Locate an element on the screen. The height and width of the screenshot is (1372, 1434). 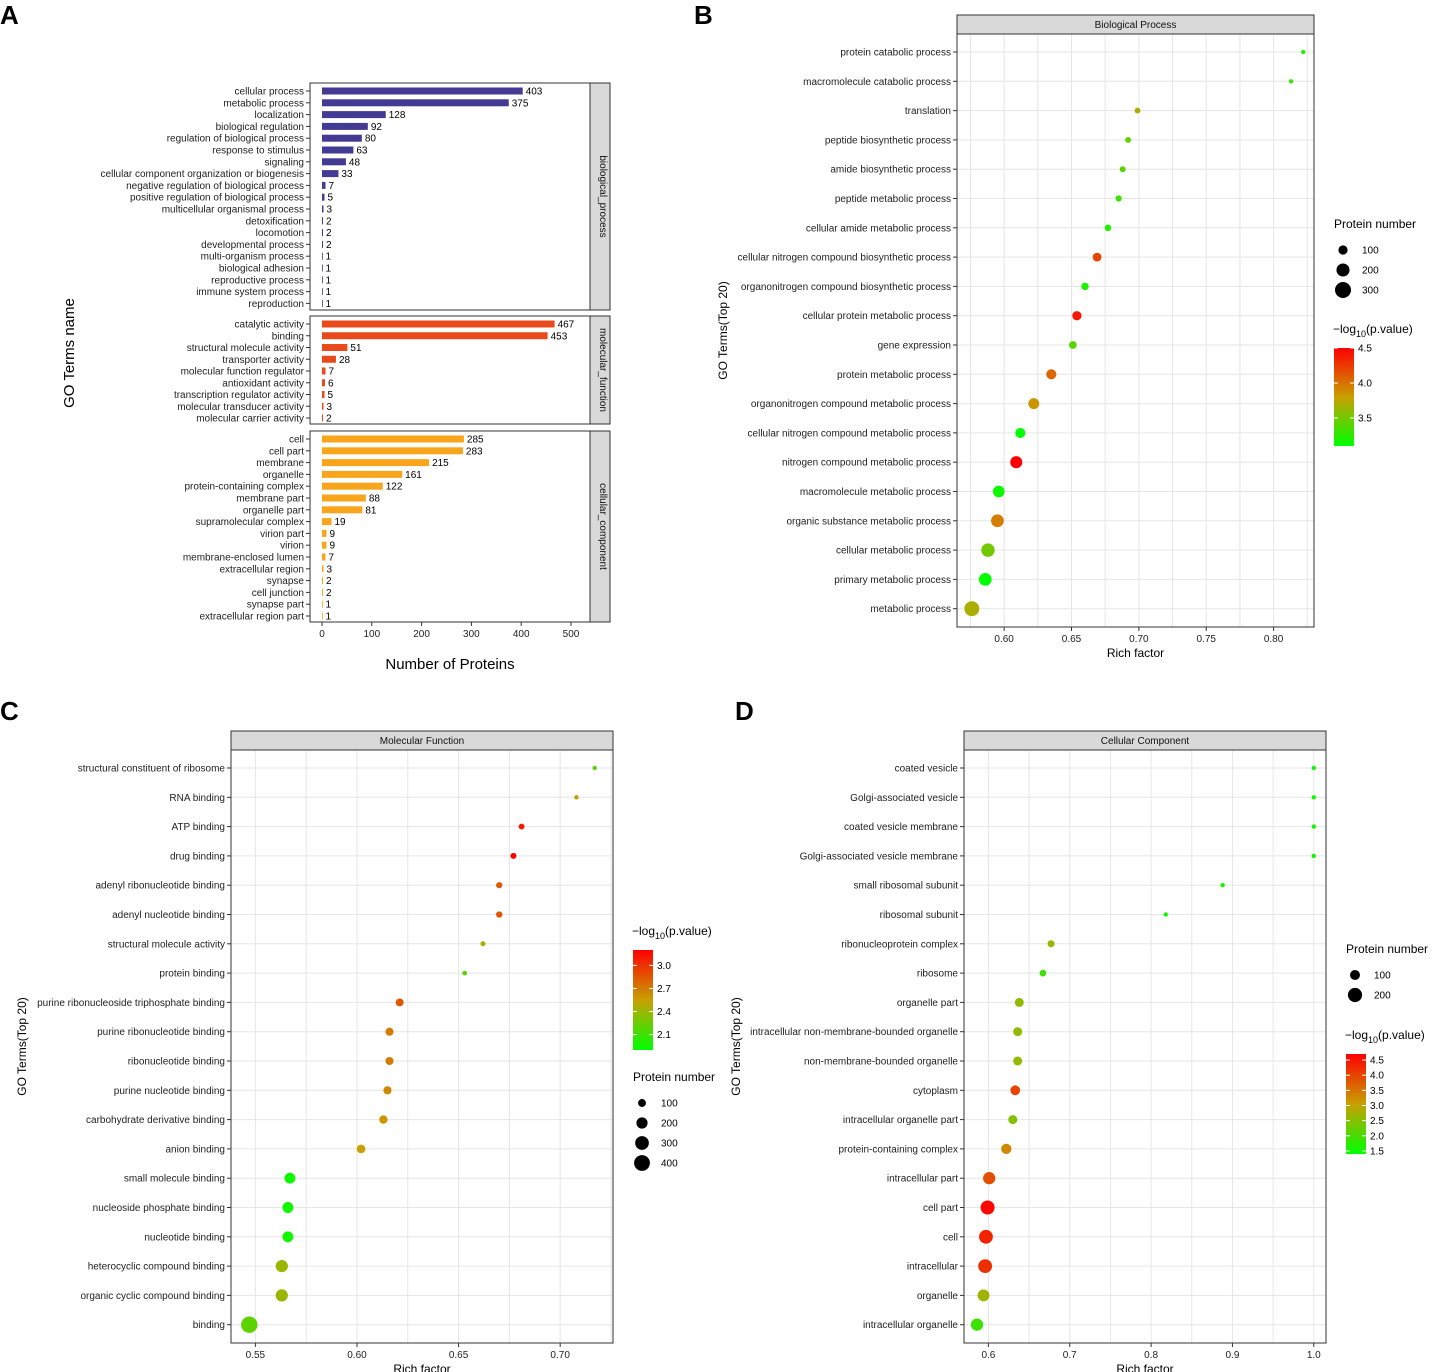
x-tick-label: 200 is located at coordinates (421, 634).